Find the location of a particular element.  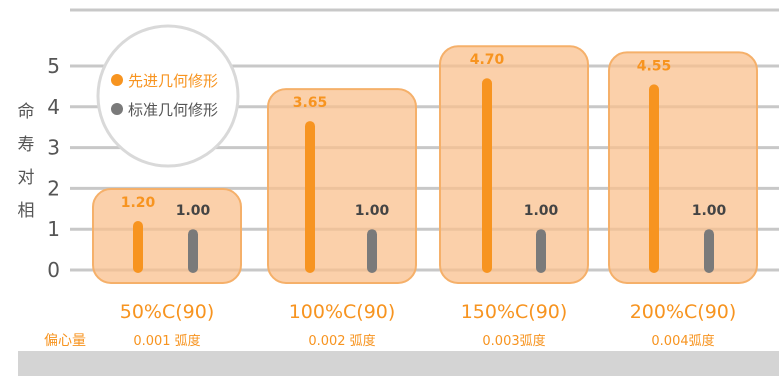

x-tick-label: 200%C(90) is located at coordinates (683, 312).